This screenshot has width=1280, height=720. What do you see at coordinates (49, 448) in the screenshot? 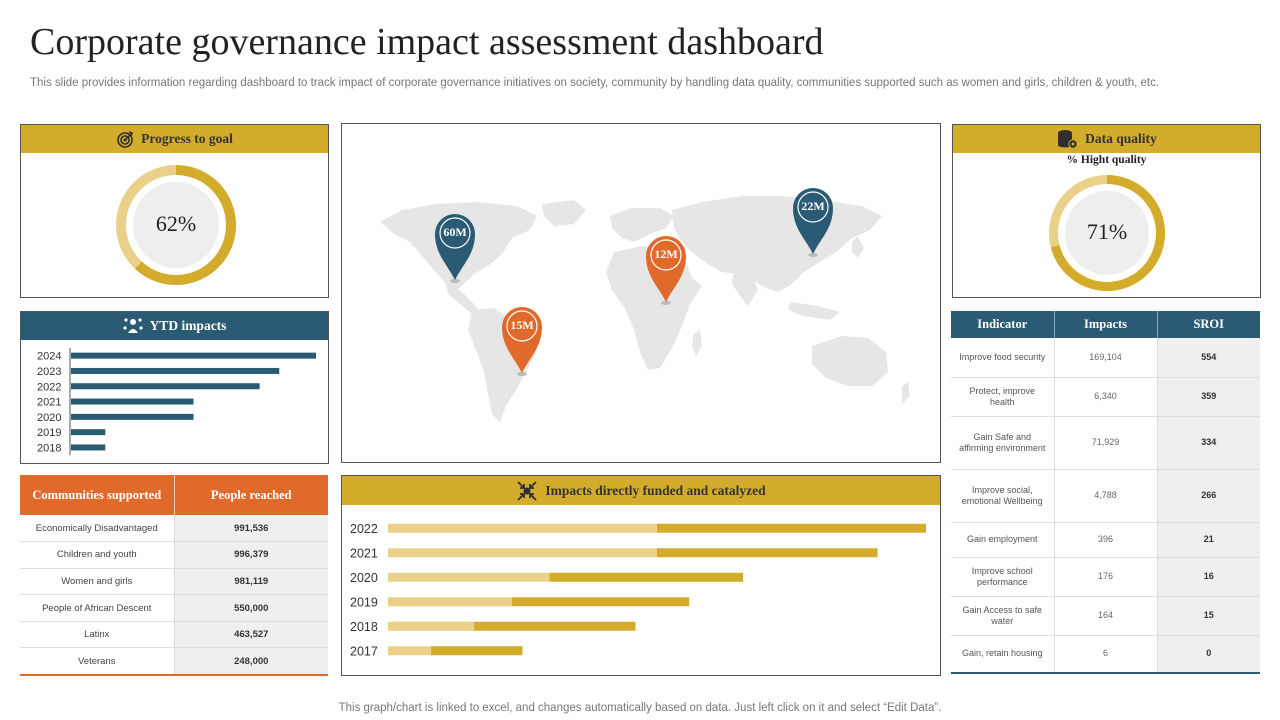
I see `ytd-tick-label: 2018` at bounding box center [49, 448].